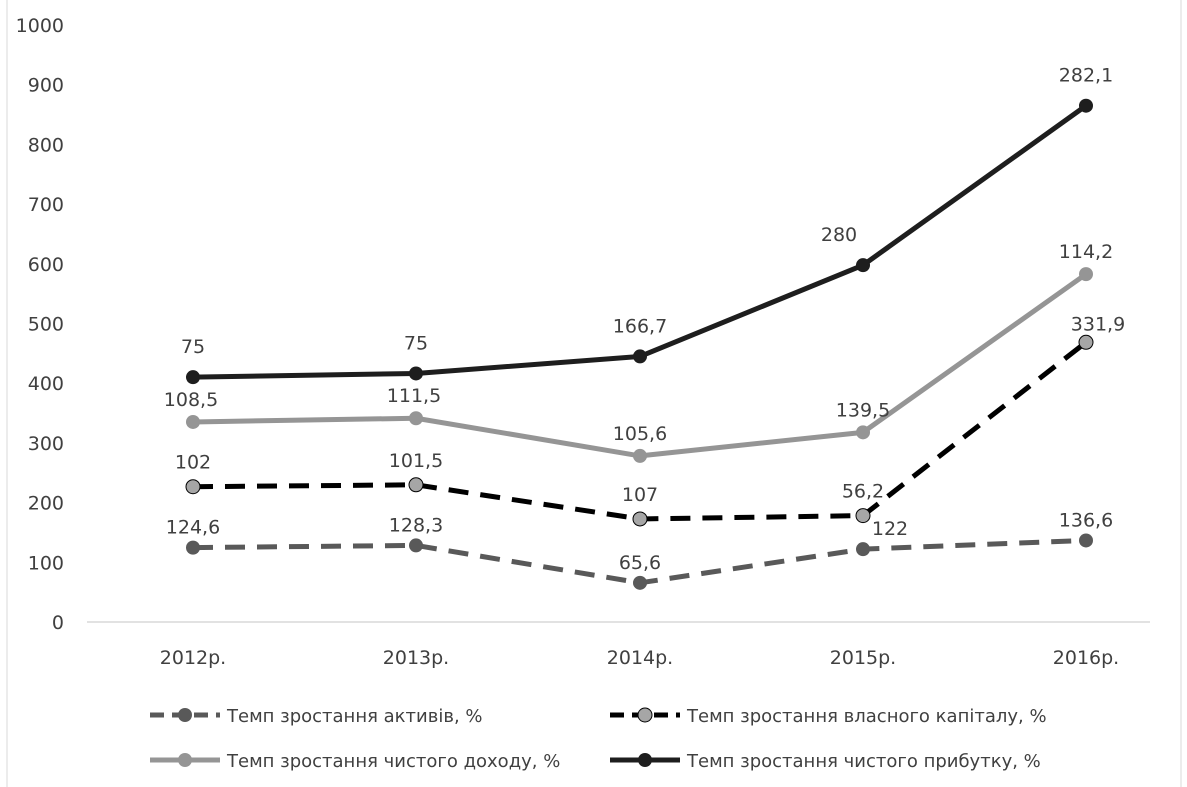 The width and height of the screenshot is (1187, 787). I want to click on data-label: 108,5, so click(191, 400).